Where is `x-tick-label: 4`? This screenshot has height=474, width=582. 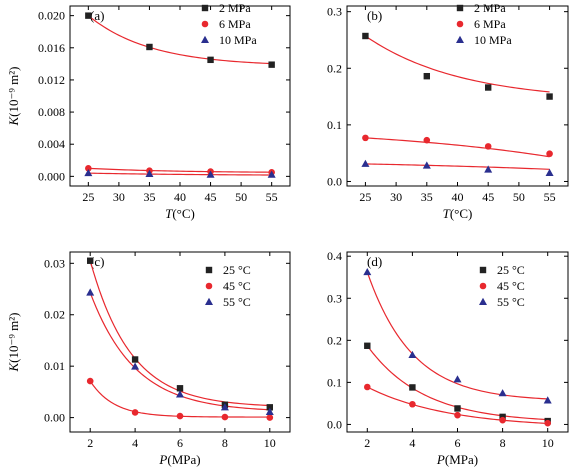
x-tick-label: 4 is located at coordinates (412, 443).